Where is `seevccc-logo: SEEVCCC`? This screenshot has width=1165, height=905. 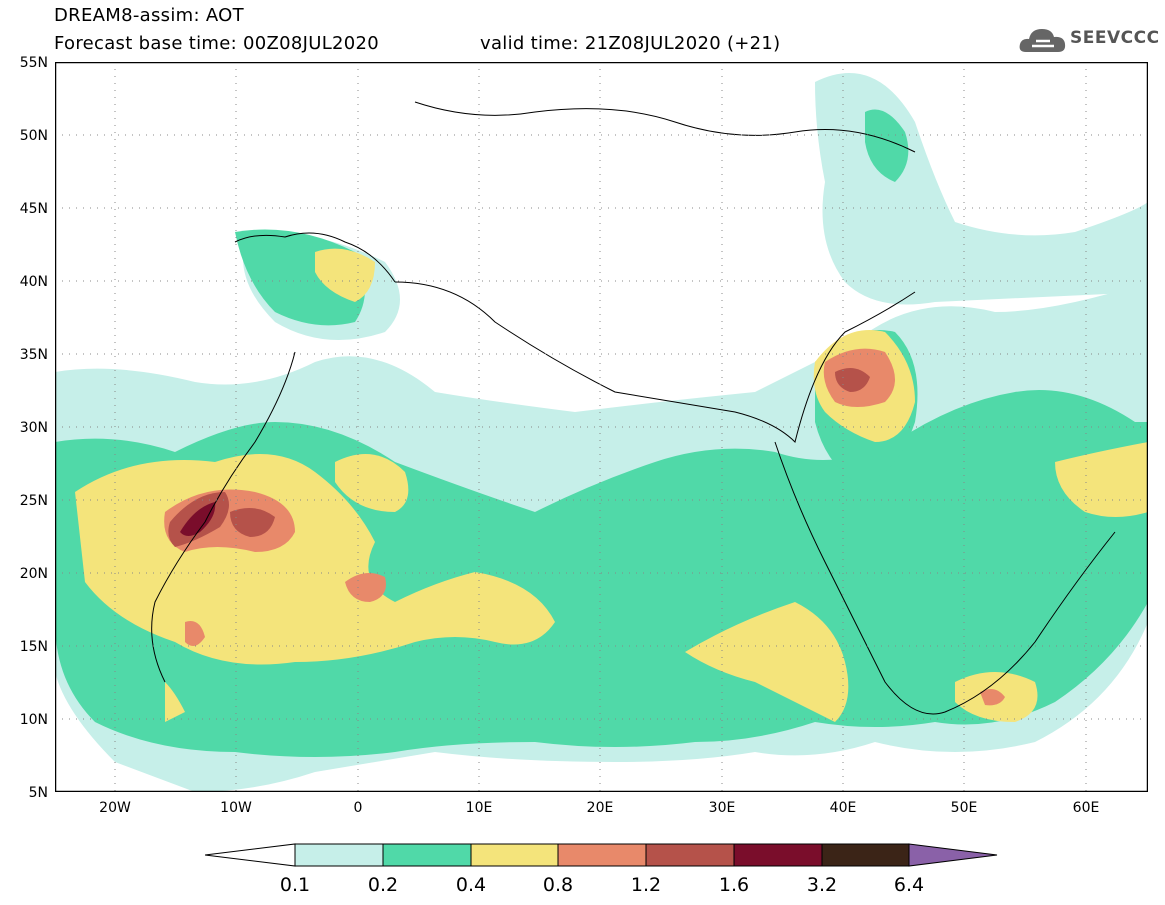
seevccc-logo: SEEVCCC is located at coordinates (1089, 40).